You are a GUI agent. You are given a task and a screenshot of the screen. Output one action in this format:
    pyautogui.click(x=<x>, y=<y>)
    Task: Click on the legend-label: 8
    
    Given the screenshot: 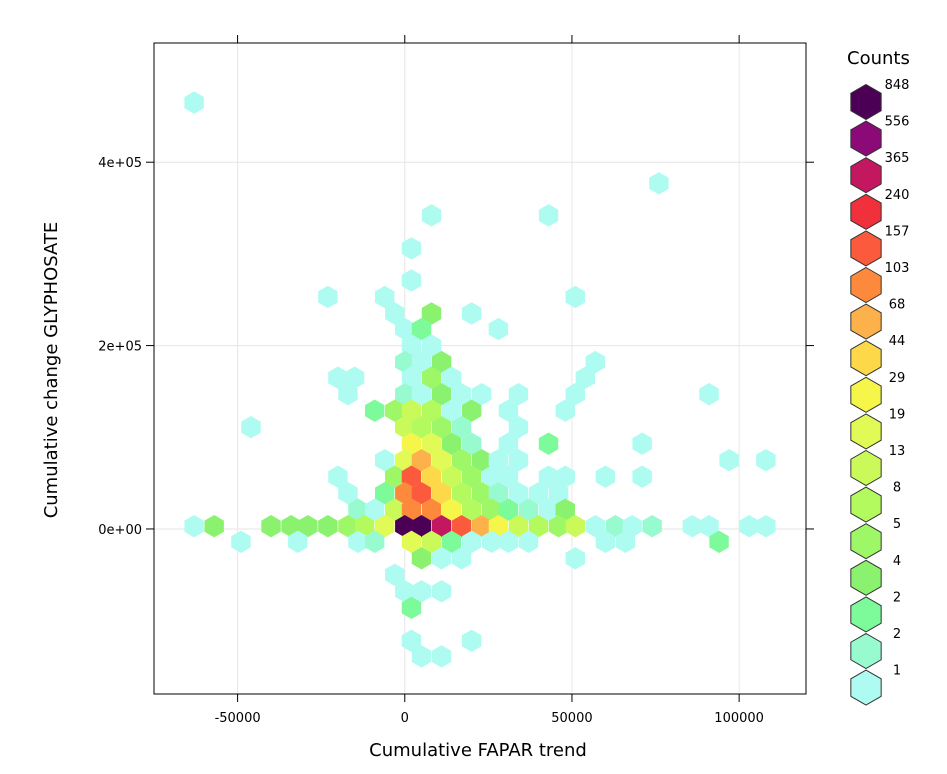 What is the action you would take?
    pyautogui.click(x=897, y=488)
    